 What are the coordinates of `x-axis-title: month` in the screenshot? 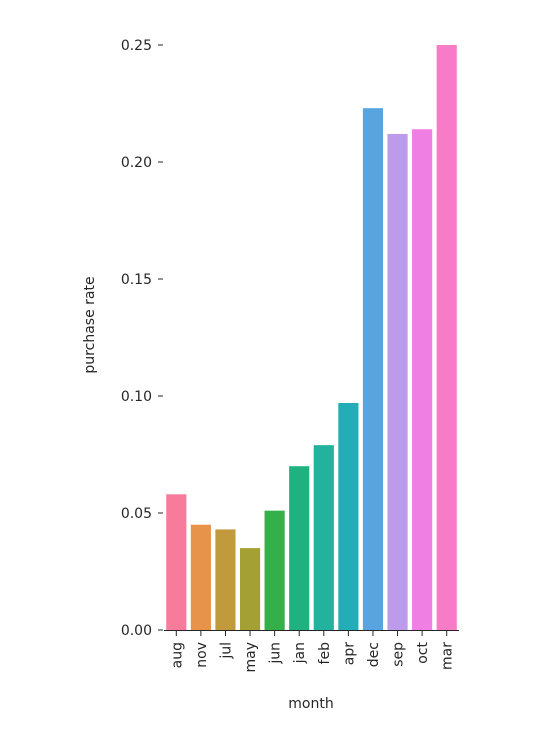 It's located at (310, 704).